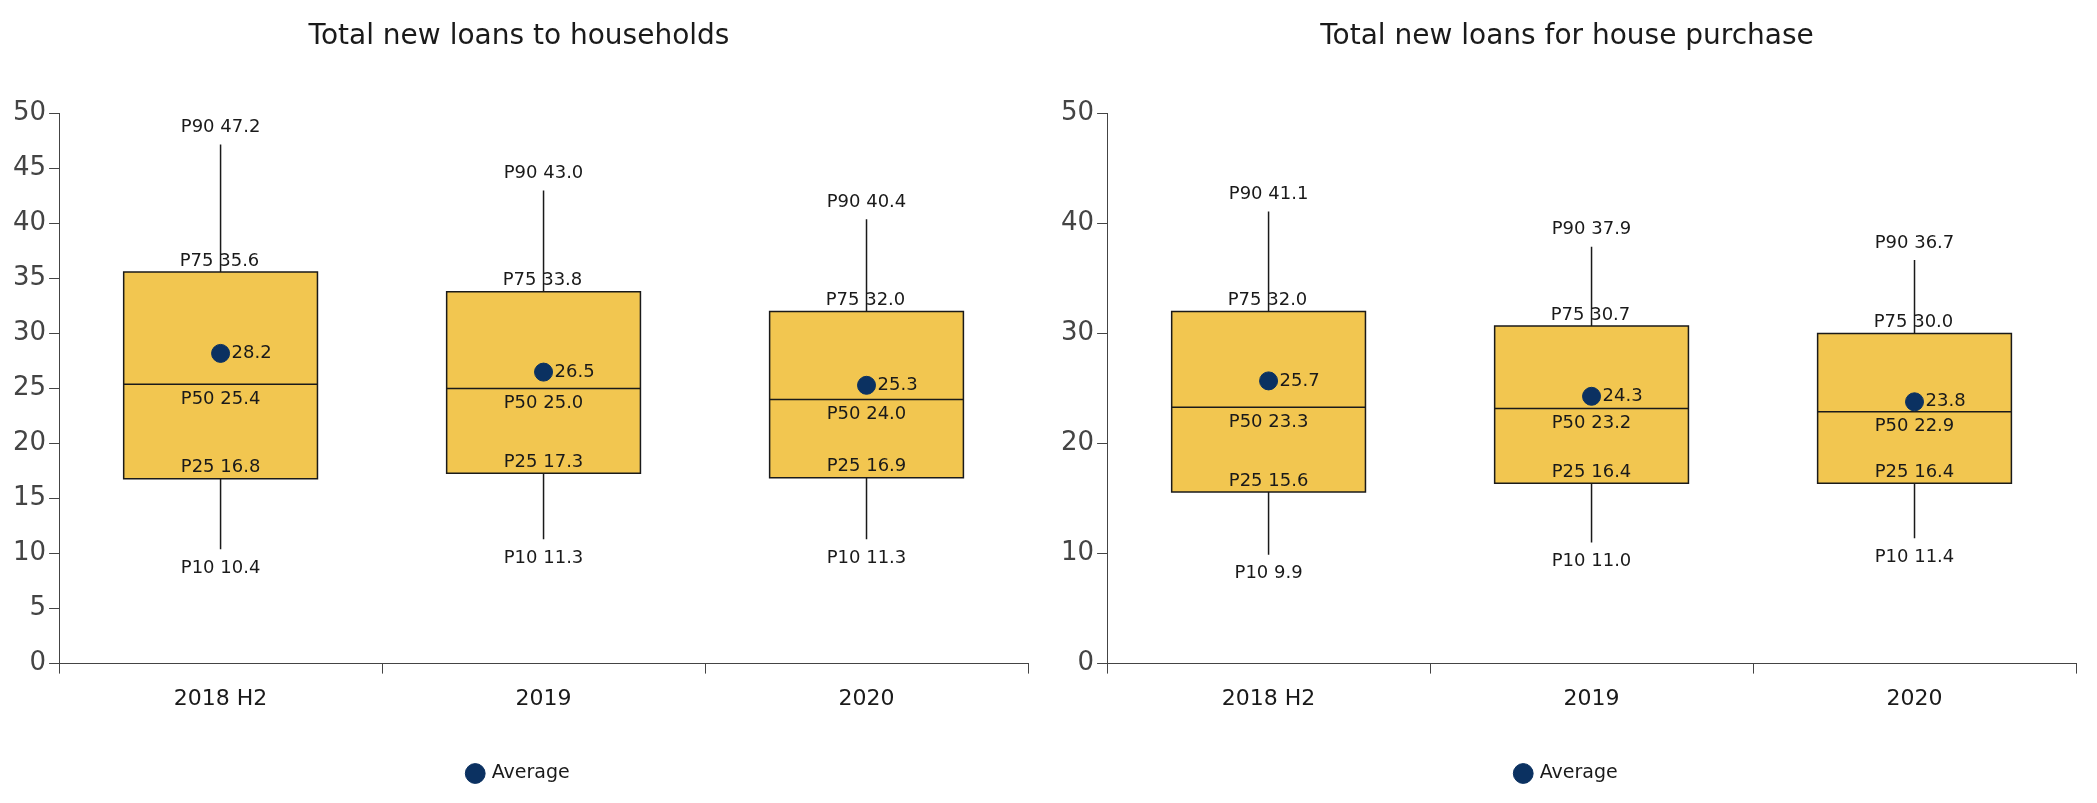  Describe the element at coordinates (219, 259) in the screenshot. I see `annotation: P75 35.6` at that location.